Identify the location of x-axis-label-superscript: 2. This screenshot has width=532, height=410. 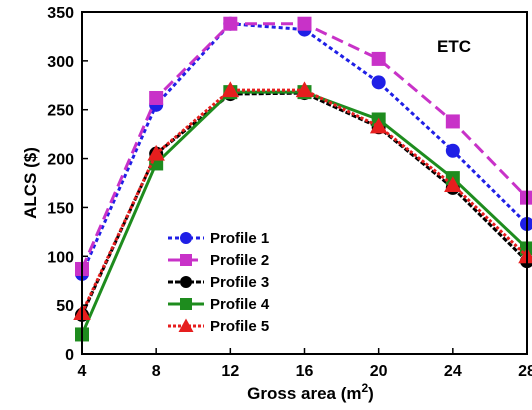
(364, 388).